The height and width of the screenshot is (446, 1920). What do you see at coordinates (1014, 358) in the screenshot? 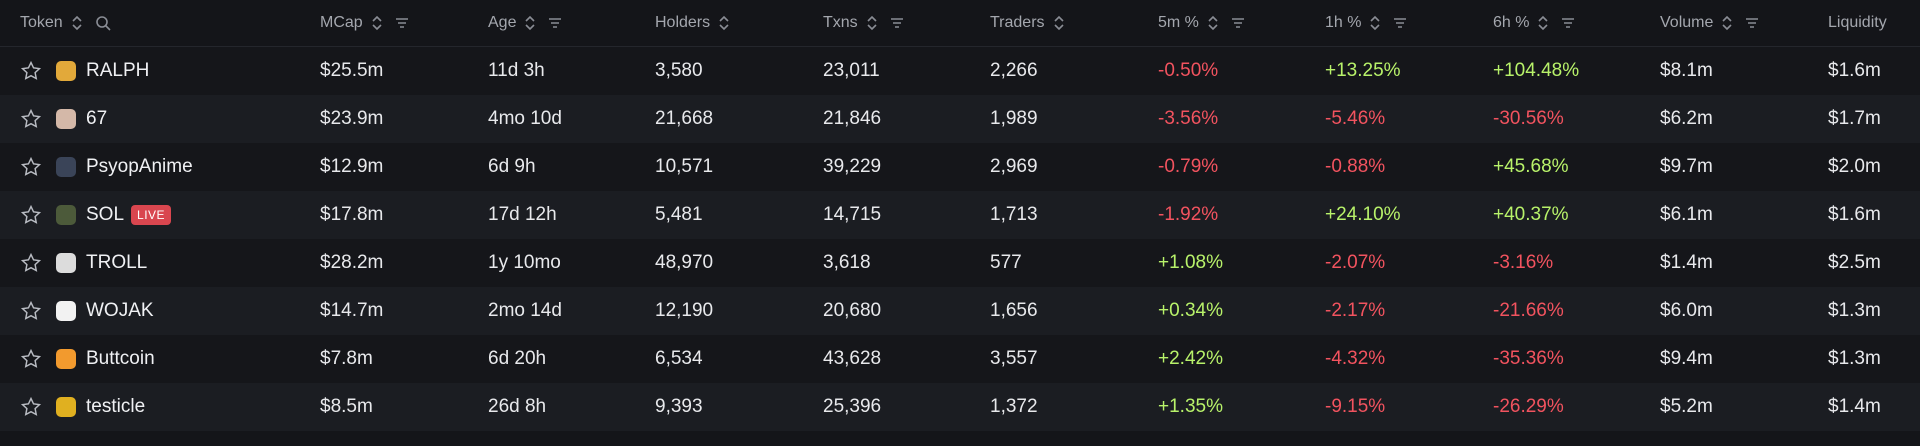
I see `traders-cell: 3,557` at bounding box center [1014, 358].